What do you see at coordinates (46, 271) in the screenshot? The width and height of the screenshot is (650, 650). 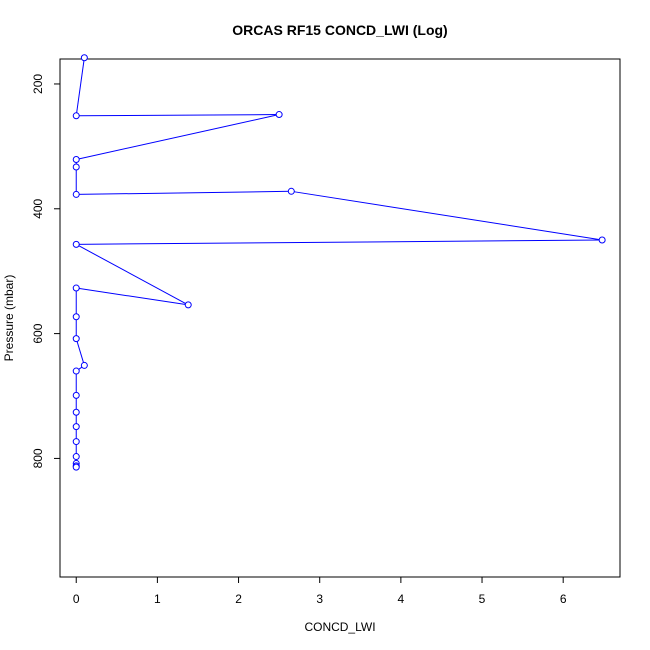 I see `y-axis: 200 400 600 800` at bounding box center [46, 271].